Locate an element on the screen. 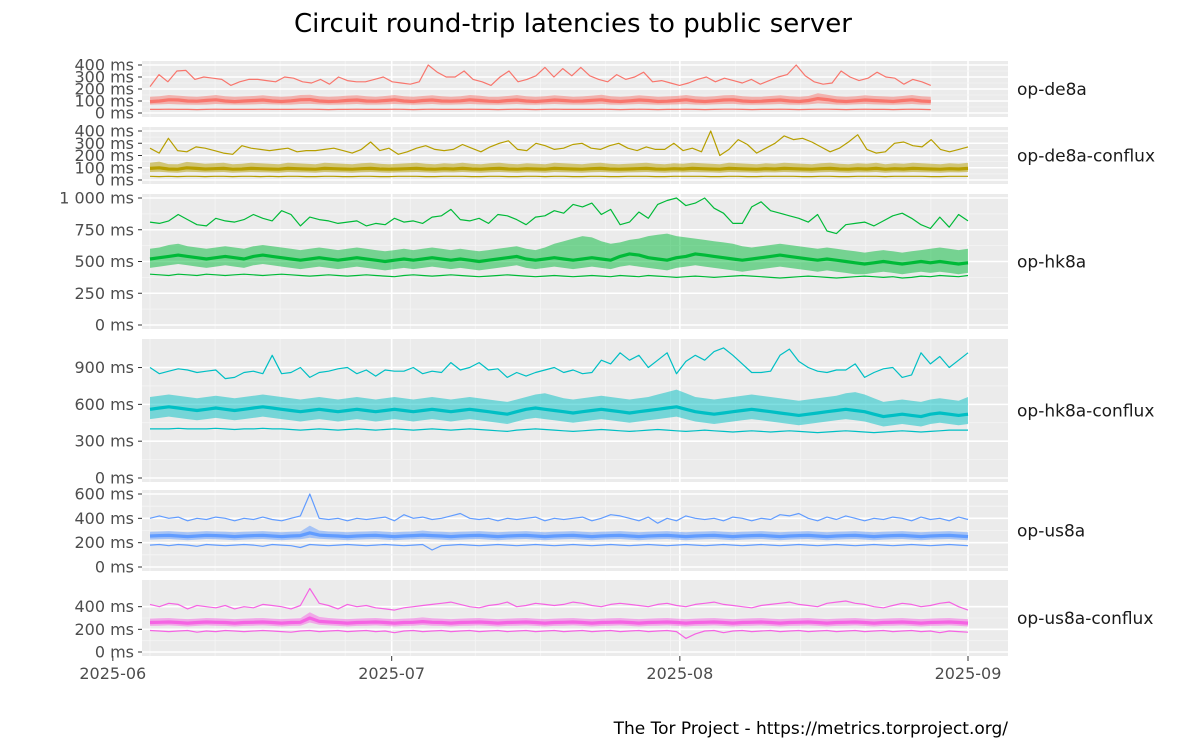 The width and height of the screenshot is (1200, 750). facet-label: op-us8a is located at coordinates (1051, 532).